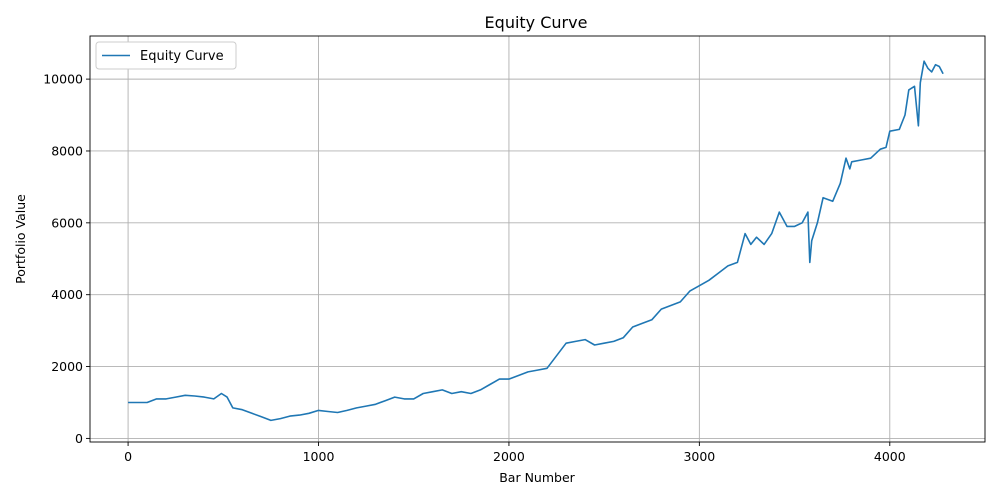  What do you see at coordinates (67, 366) in the screenshot?
I see `y-tick-label: 2000` at bounding box center [67, 366].